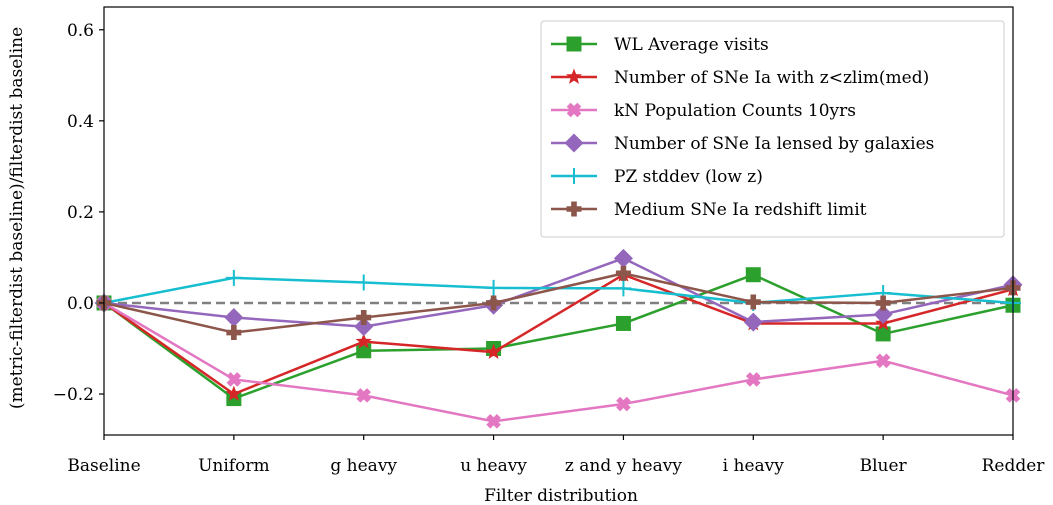 The height and width of the screenshot is (505, 1053). Describe the element at coordinates (1014, 466) in the screenshot. I see `x-tick-label: Redder` at that location.